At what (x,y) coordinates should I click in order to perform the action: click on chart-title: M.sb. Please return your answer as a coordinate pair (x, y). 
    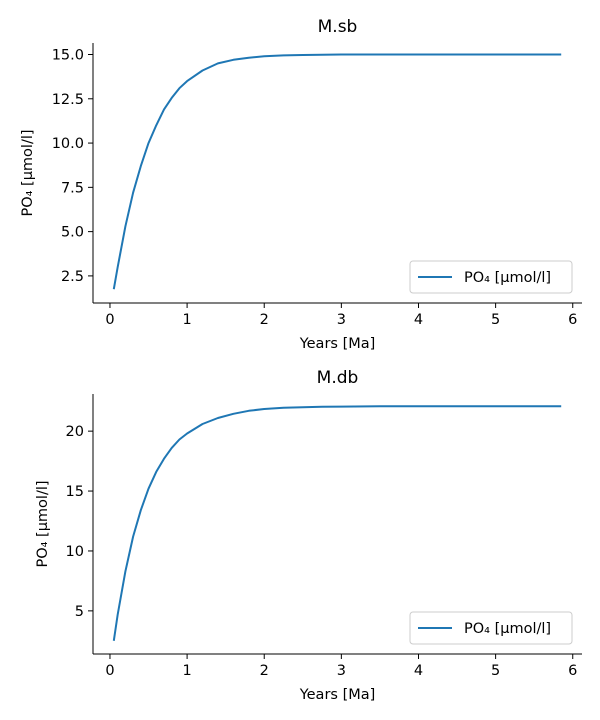
    Looking at the image, I should click on (338, 27).